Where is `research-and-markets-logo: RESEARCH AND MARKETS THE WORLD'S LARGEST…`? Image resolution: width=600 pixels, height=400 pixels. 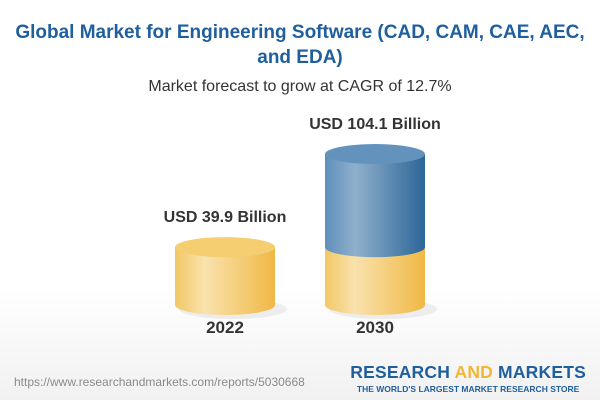
research-and-markets-logo: RESEARCH AND MARKETS THE WORLD'S LARGEST… is located at coordinates (468, 378).